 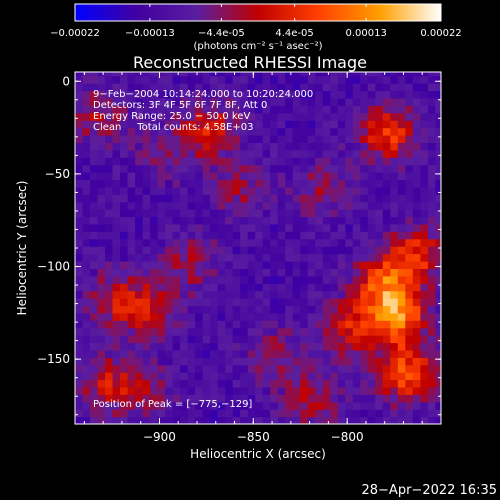 What do you see at coordinates (159, 437) in the screenshot?
I see `x-tick-label: −900` at bounding box center [159, 437].